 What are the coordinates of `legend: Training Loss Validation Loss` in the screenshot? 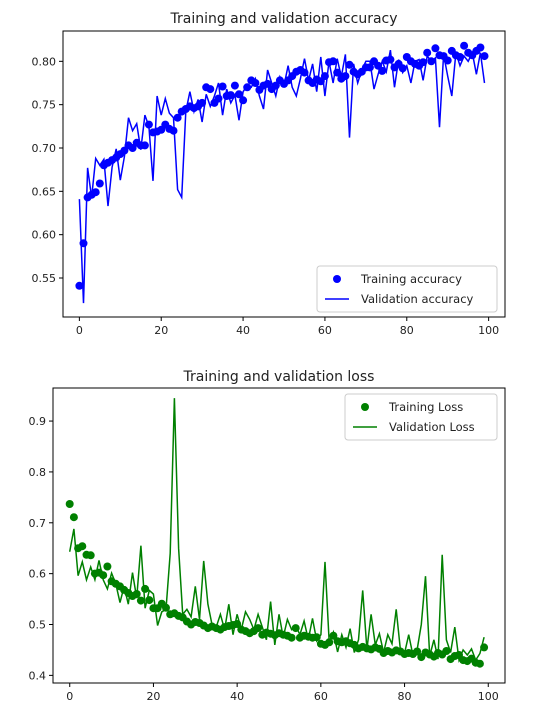 It's located at (421, 417).